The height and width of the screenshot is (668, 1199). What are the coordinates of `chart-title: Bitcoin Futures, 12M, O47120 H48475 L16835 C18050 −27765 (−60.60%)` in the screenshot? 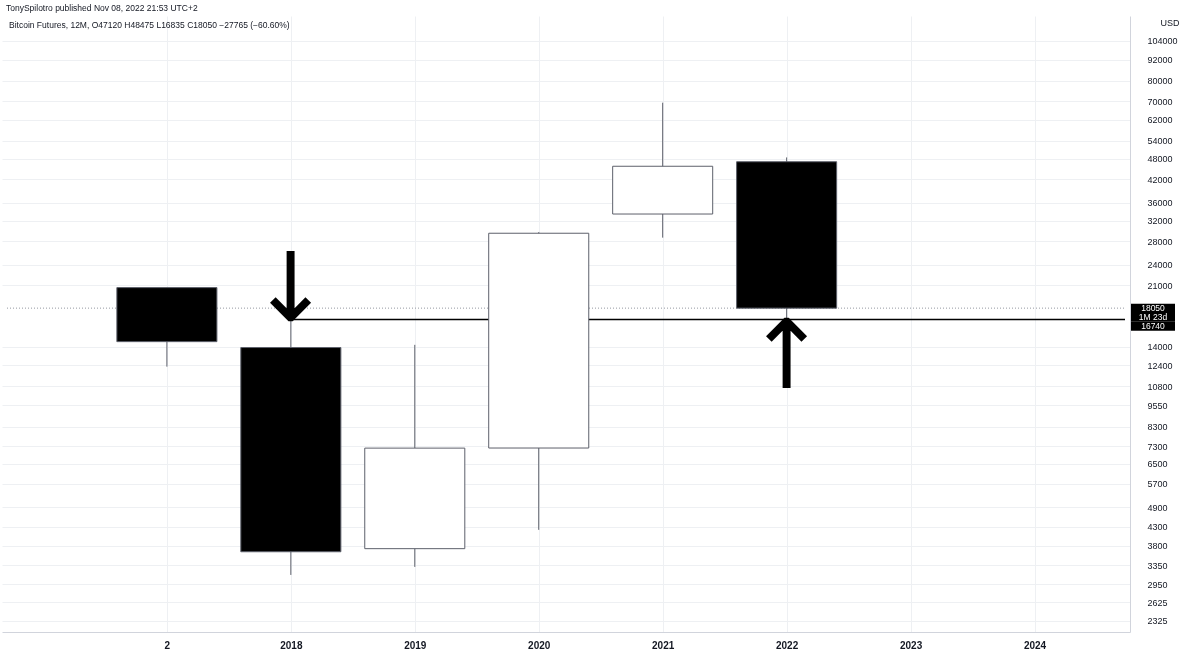 It's located at (149, 24).